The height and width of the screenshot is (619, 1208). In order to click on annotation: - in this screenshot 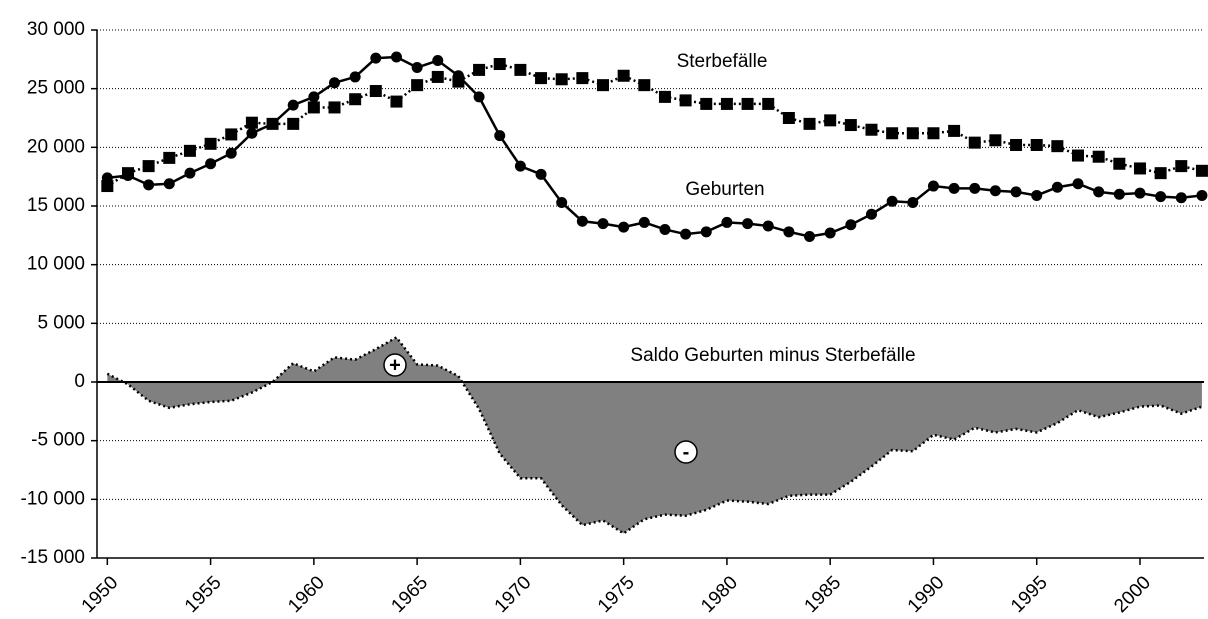, I will do `click(686, 452)`.